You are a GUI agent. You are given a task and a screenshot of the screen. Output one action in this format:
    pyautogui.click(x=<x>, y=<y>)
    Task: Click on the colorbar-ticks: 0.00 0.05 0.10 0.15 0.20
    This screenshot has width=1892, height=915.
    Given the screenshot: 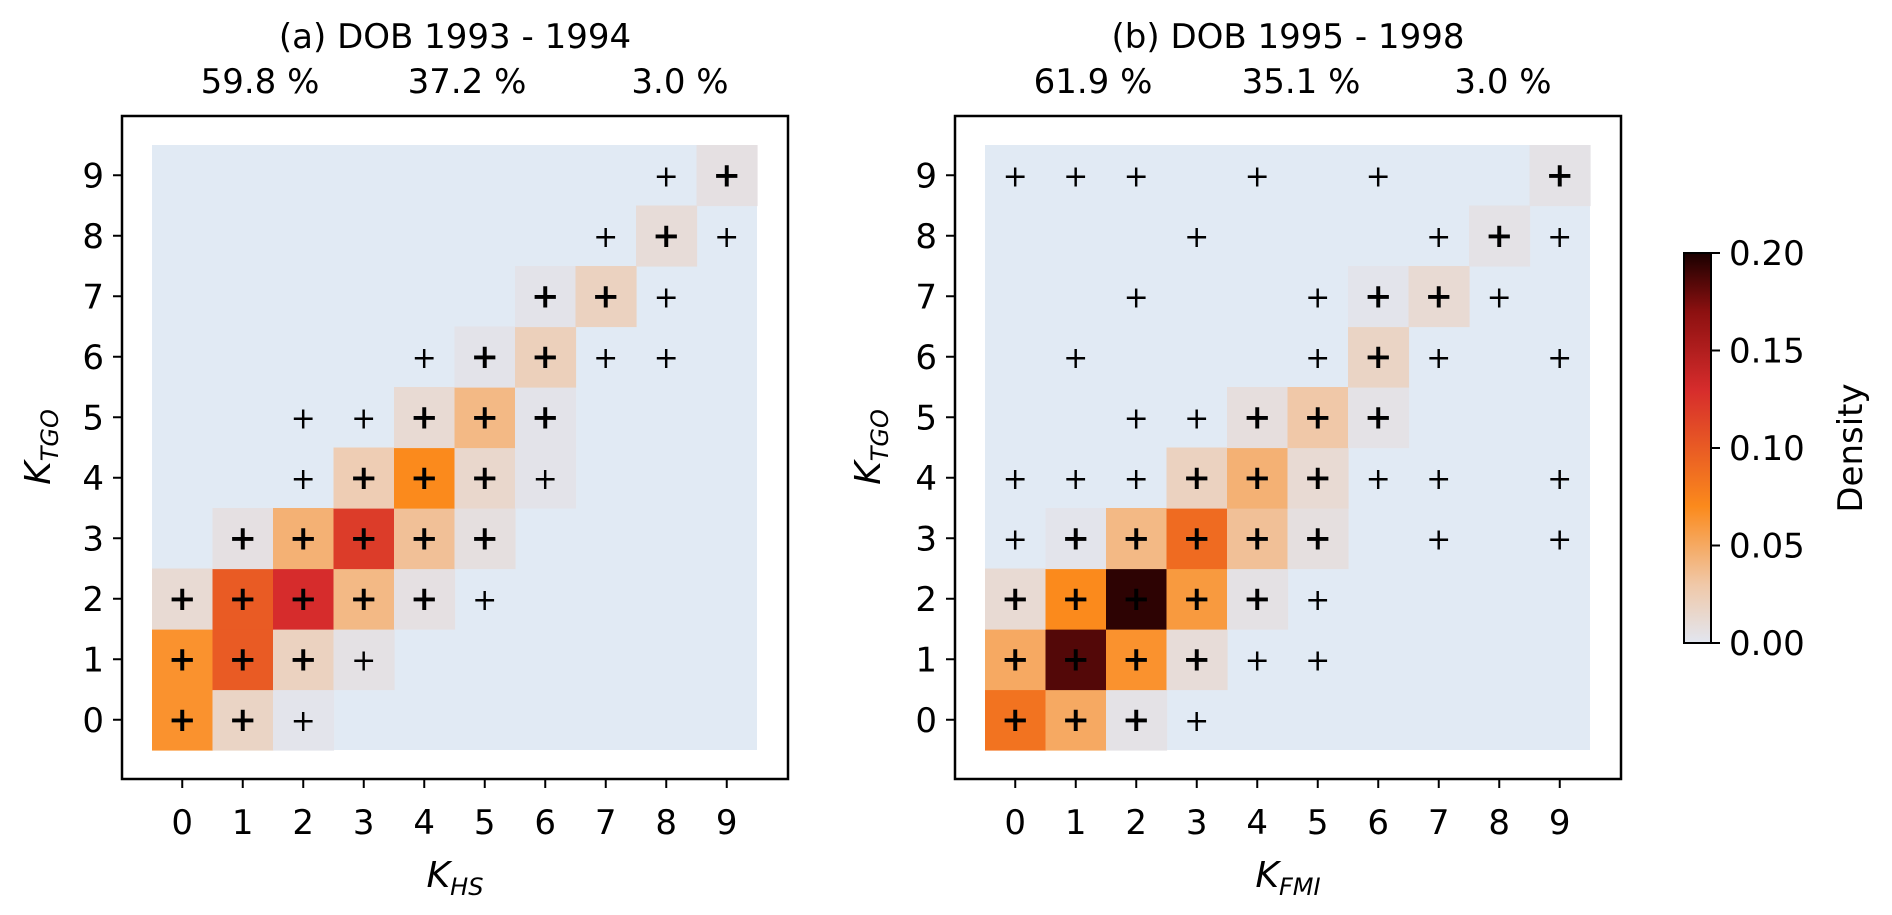 What is the action you would take?
    pyautogui.click(x=1758, y=449)
    